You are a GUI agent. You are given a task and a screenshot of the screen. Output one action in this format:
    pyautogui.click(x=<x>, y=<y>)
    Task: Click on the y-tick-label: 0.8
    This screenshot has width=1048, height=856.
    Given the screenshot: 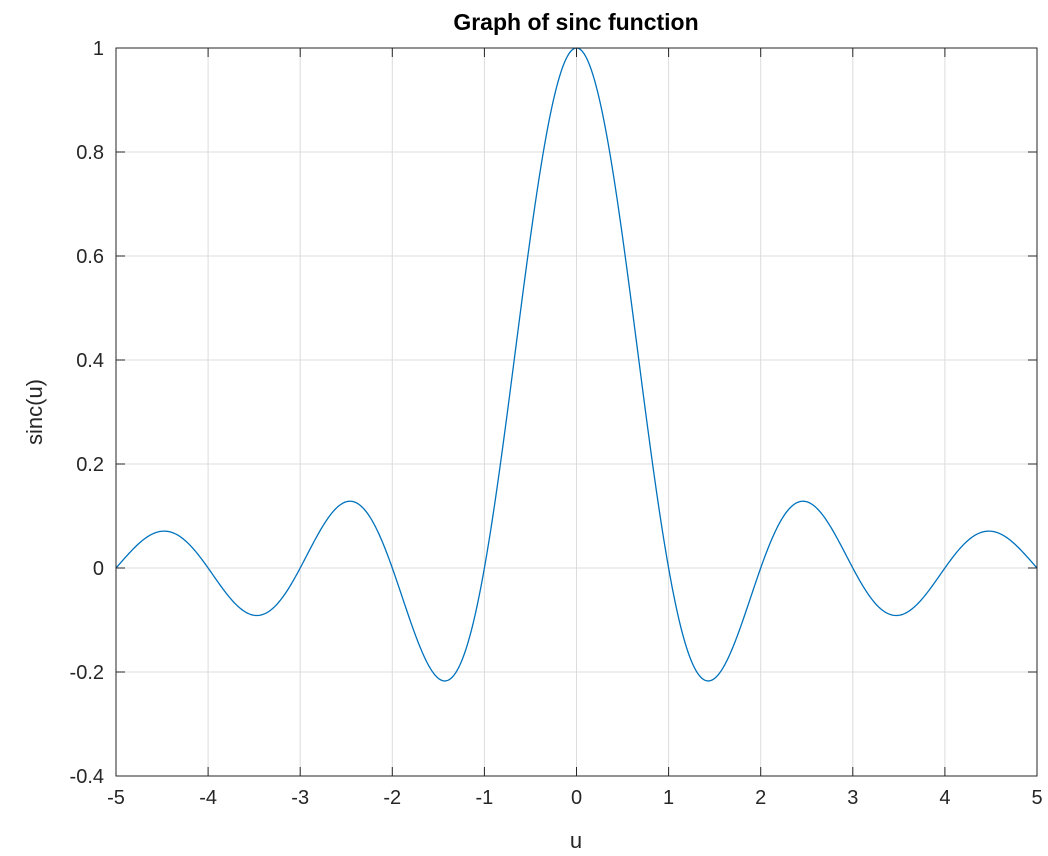 What is the action you would take?
    pyautogui.click(x=90, y=153)
    